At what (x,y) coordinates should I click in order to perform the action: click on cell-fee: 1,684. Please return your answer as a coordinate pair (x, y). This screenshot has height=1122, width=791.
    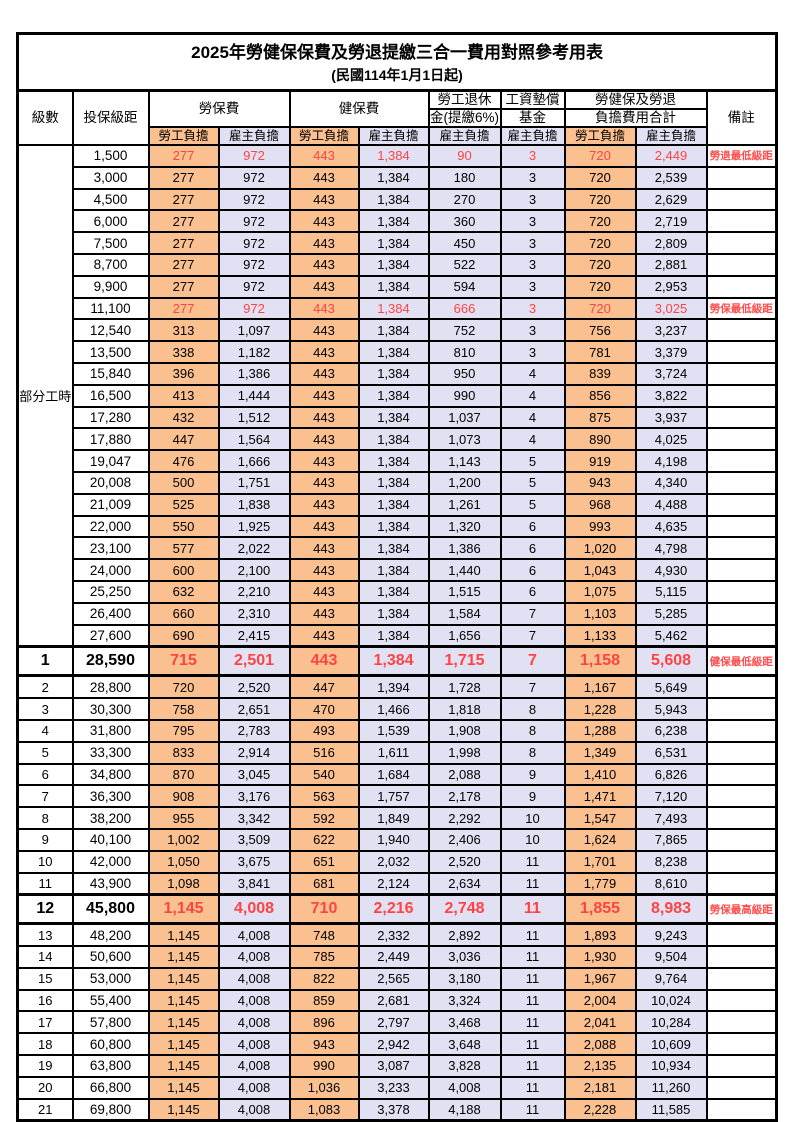
    Looking at the image, I should click on (393, 774).